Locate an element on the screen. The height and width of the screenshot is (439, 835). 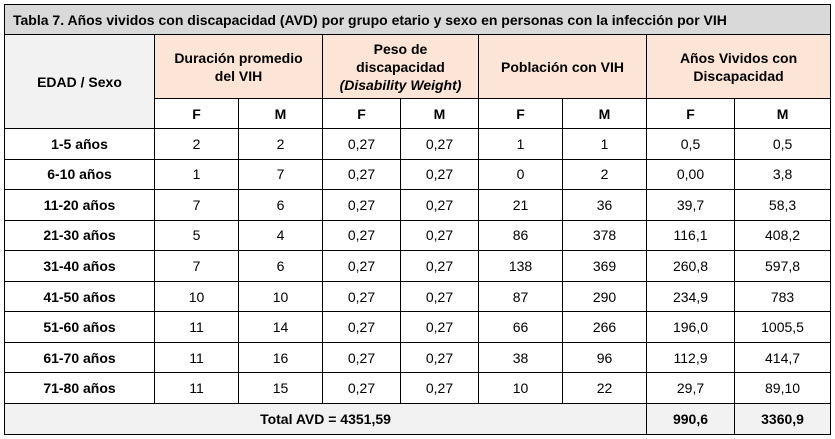
table-row: 1-5 años 2 2 0,27 0,27 1 1 0,5 0,5 is located at coordinates (418, 144).